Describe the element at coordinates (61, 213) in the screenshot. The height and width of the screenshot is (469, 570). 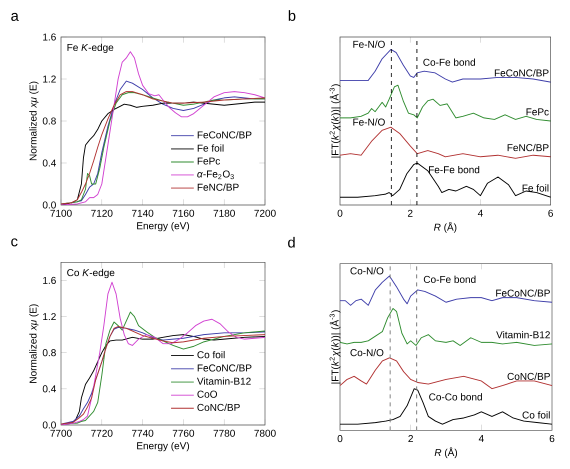
I see `x-tick-label: 7100` at that location.